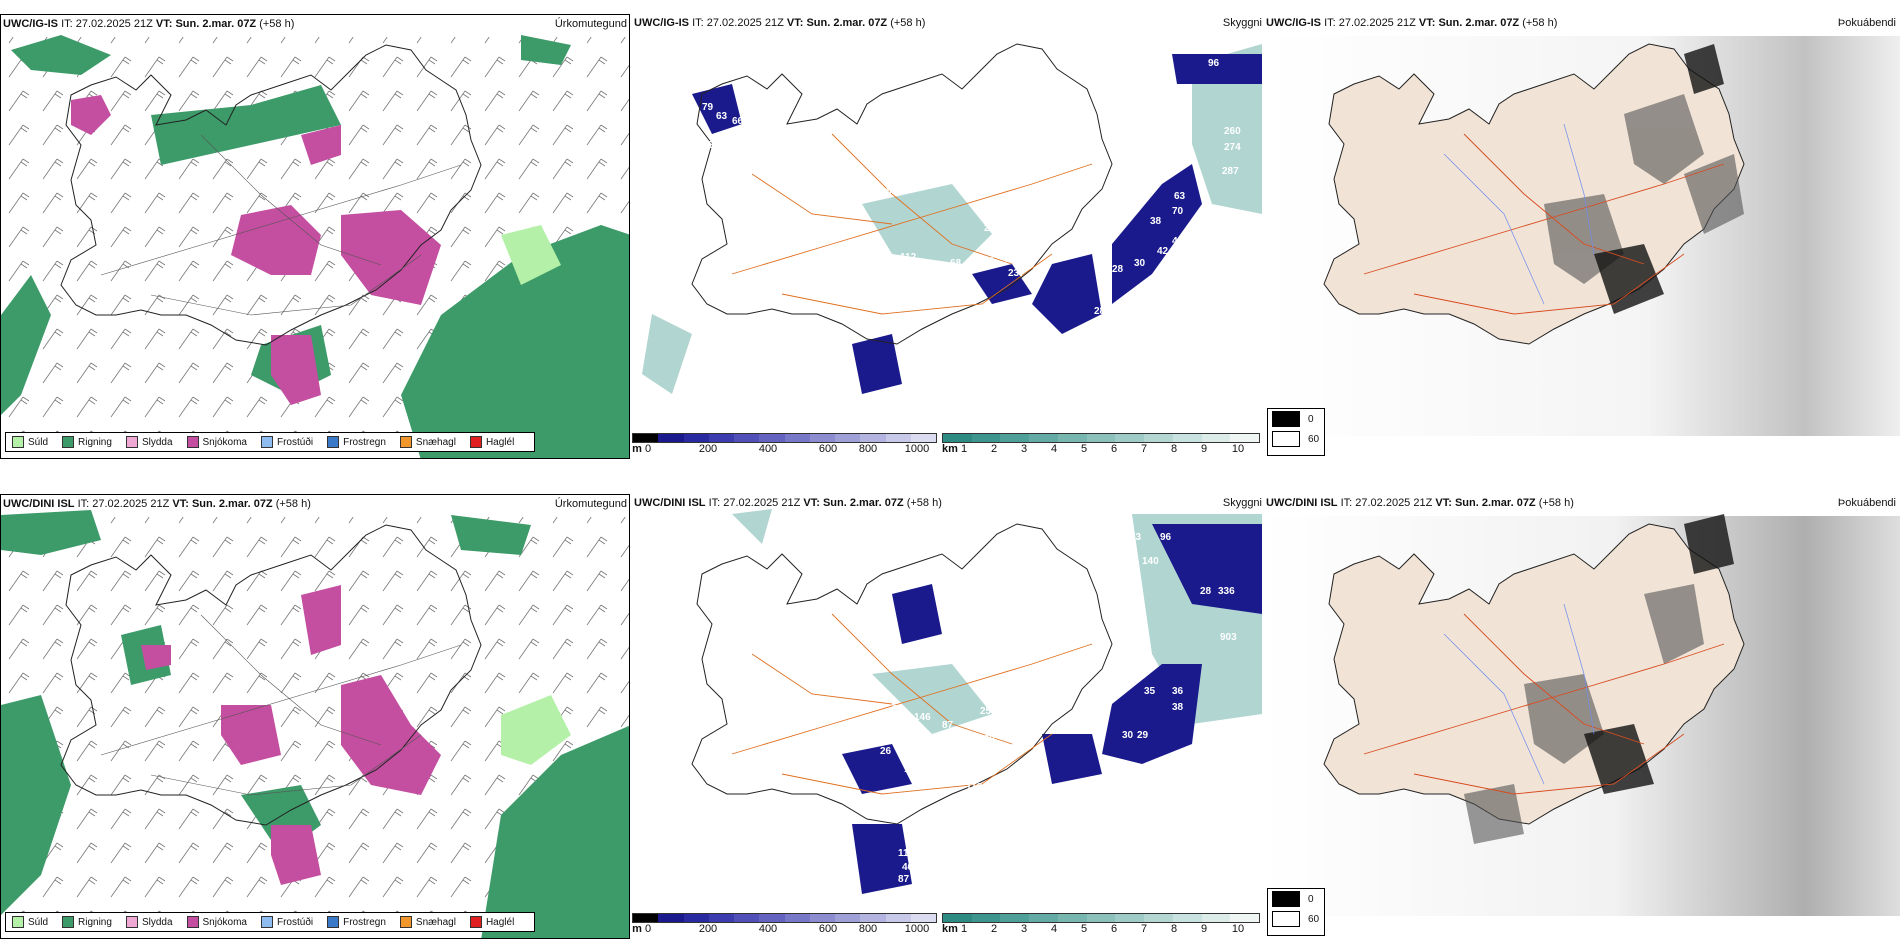 The width and height of the screenshot is (1900, 950). I want to click on legend-item: Súld, so click(30, 442).